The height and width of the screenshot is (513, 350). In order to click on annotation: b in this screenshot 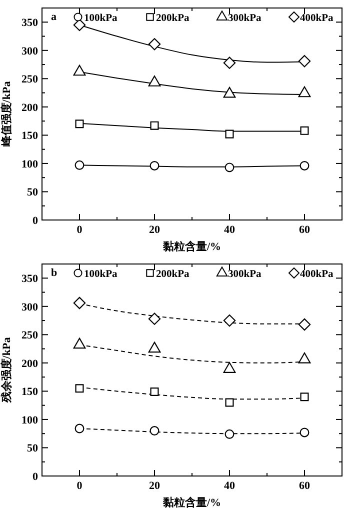, I will do `click(54, 273)`.